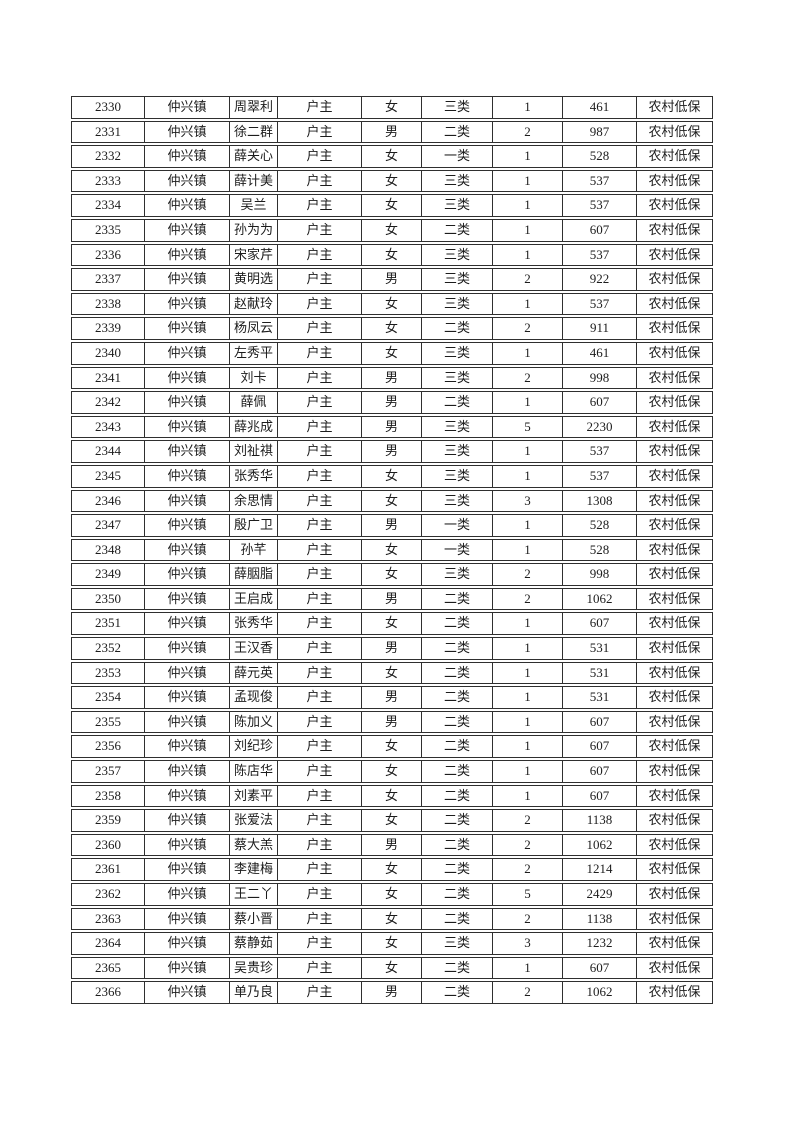 This screenshot has height=1122, width=793. I want to click on table-row: 2352 仲兴镇 王汉香 户主男二类 1 531 农村低保, so click(392, 648).